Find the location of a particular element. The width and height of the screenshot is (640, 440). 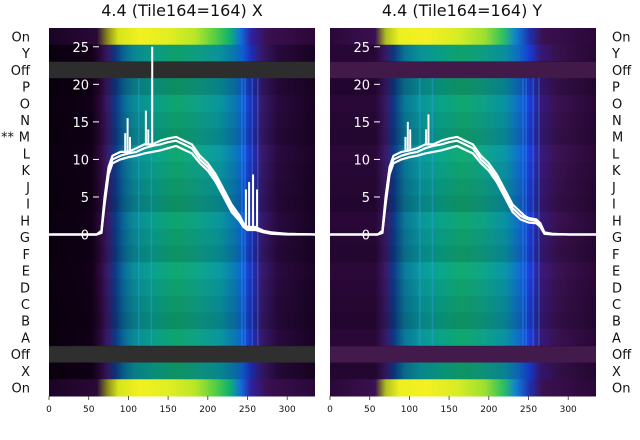

row-label-right: H is located at coordinates (617, 221).